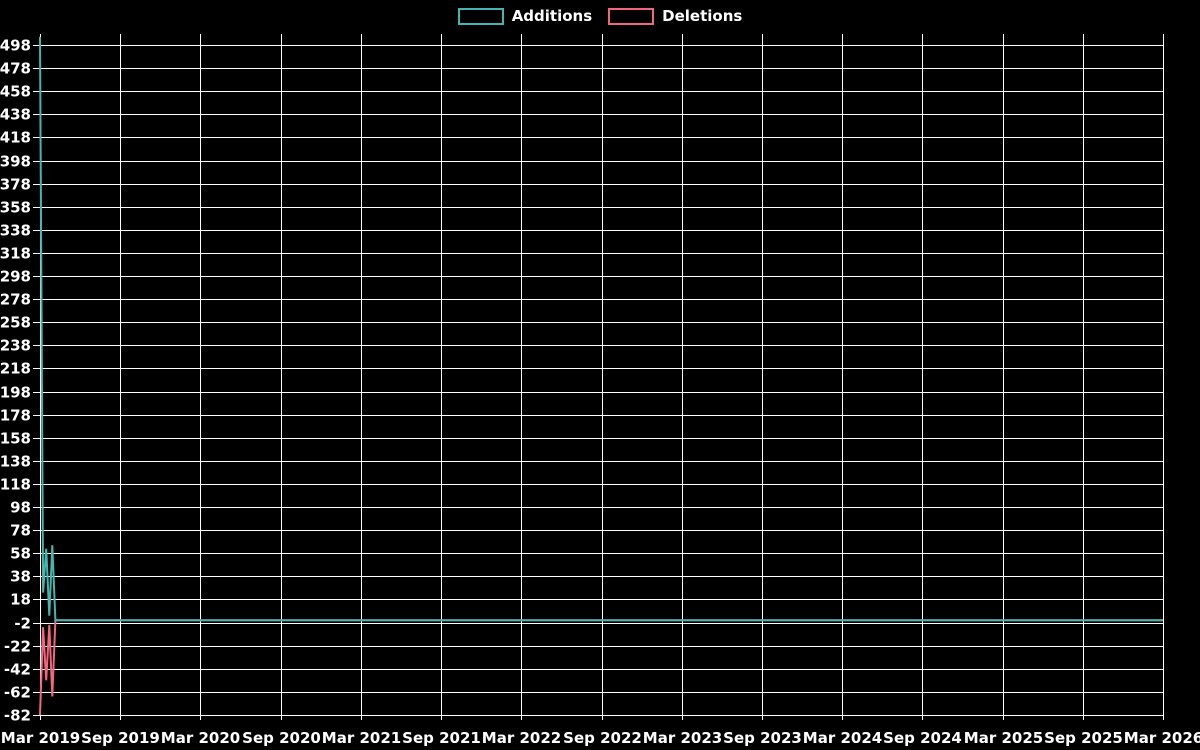 The image size is (1200, 750). I want to click on y-tick-label: 238, so click(15, 346).